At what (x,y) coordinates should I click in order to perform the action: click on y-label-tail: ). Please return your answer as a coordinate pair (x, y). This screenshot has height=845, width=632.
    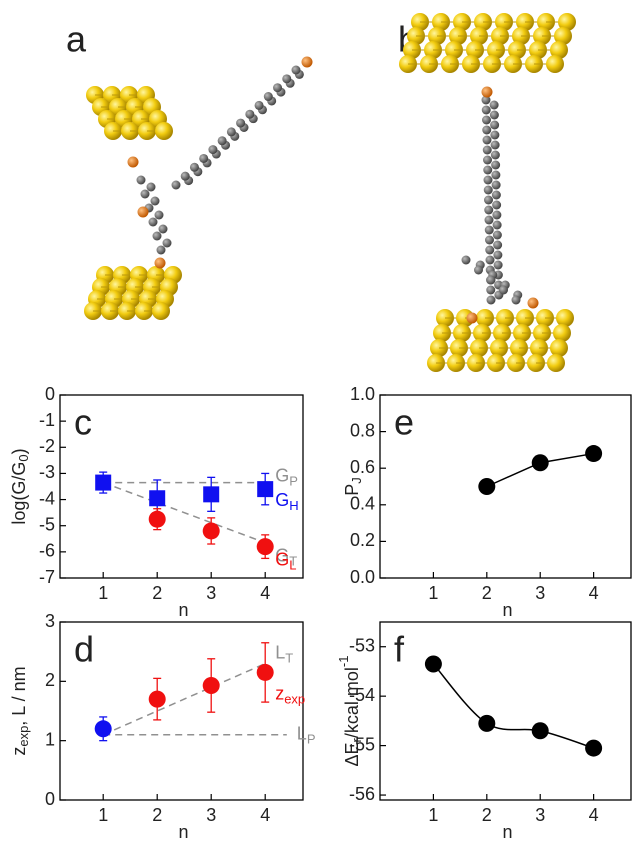
    Looking at the image, I should click on (19, 451).